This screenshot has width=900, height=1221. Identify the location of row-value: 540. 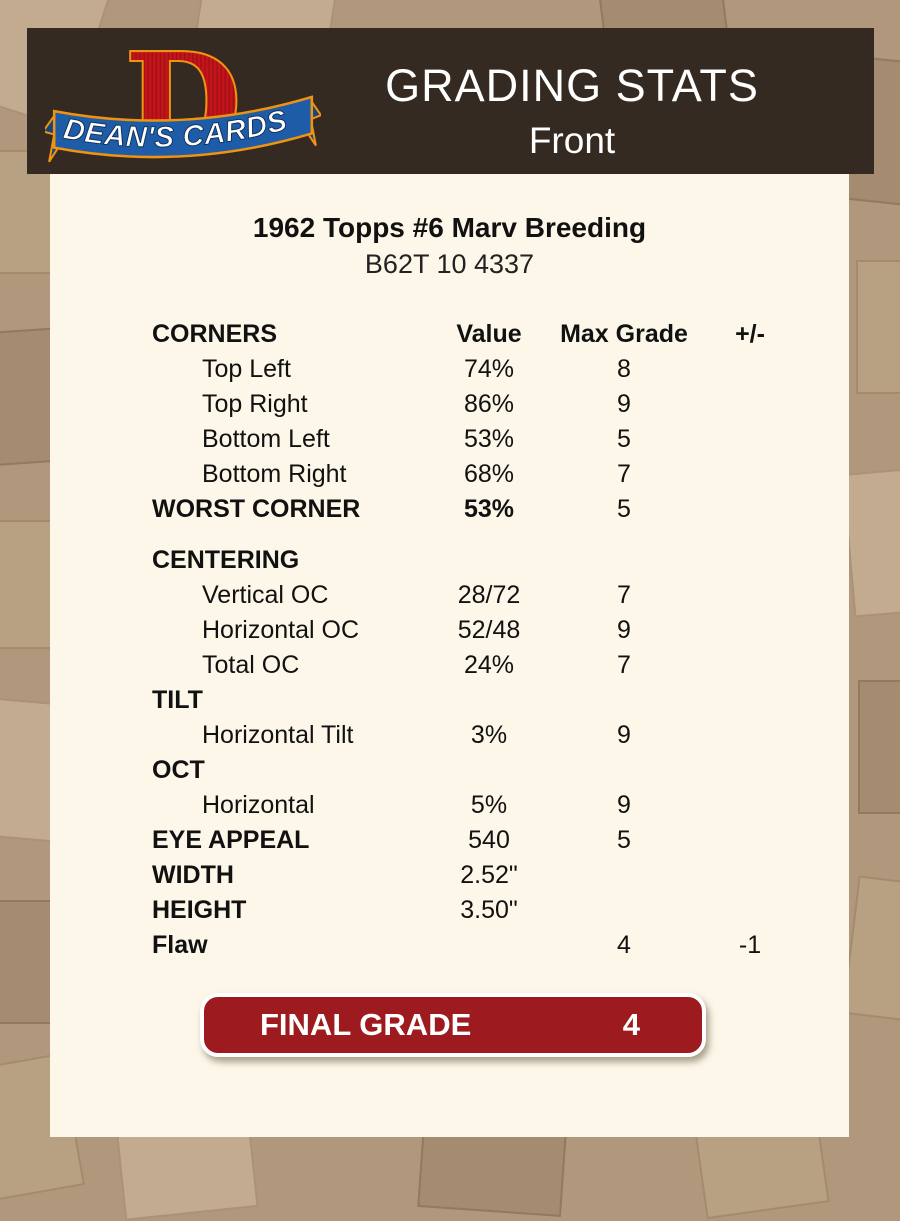
(489, 840).